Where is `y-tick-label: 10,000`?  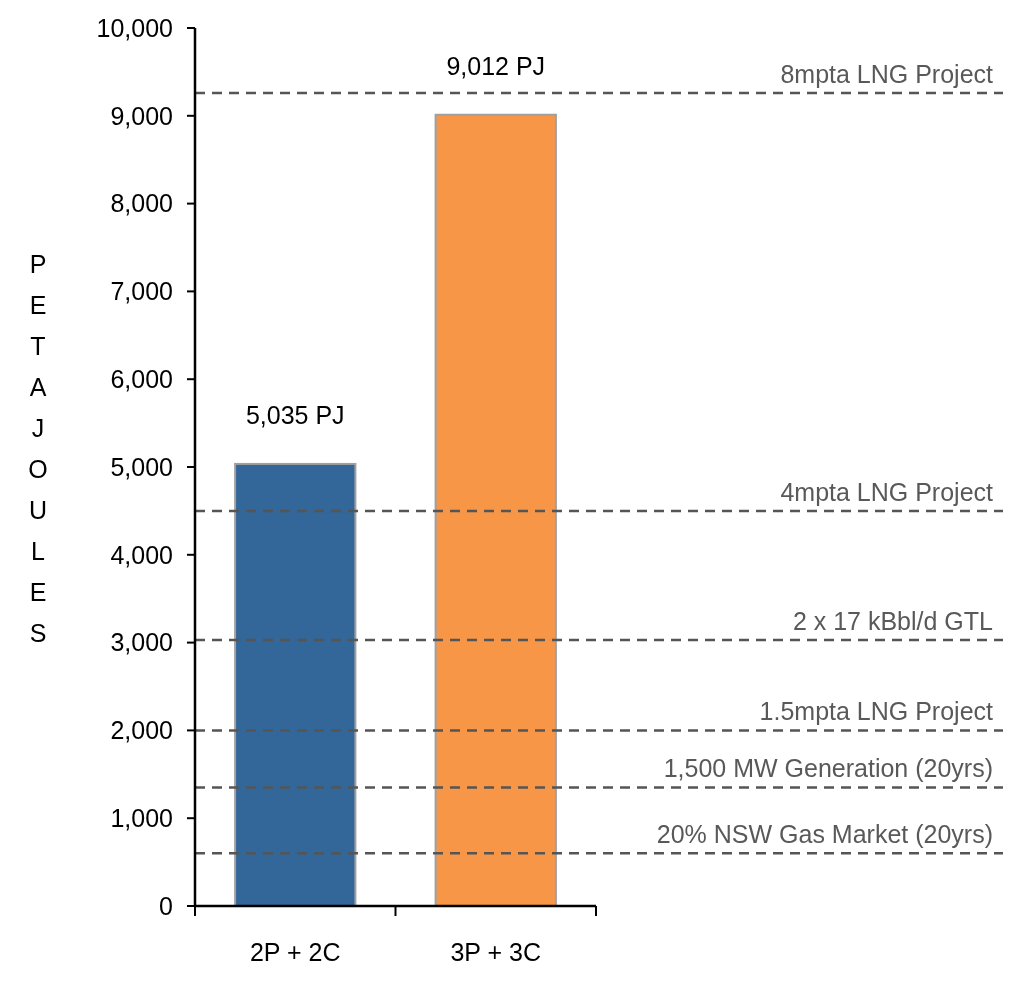
y-tick-label: 10,000 is located at coordinates (134, 27).